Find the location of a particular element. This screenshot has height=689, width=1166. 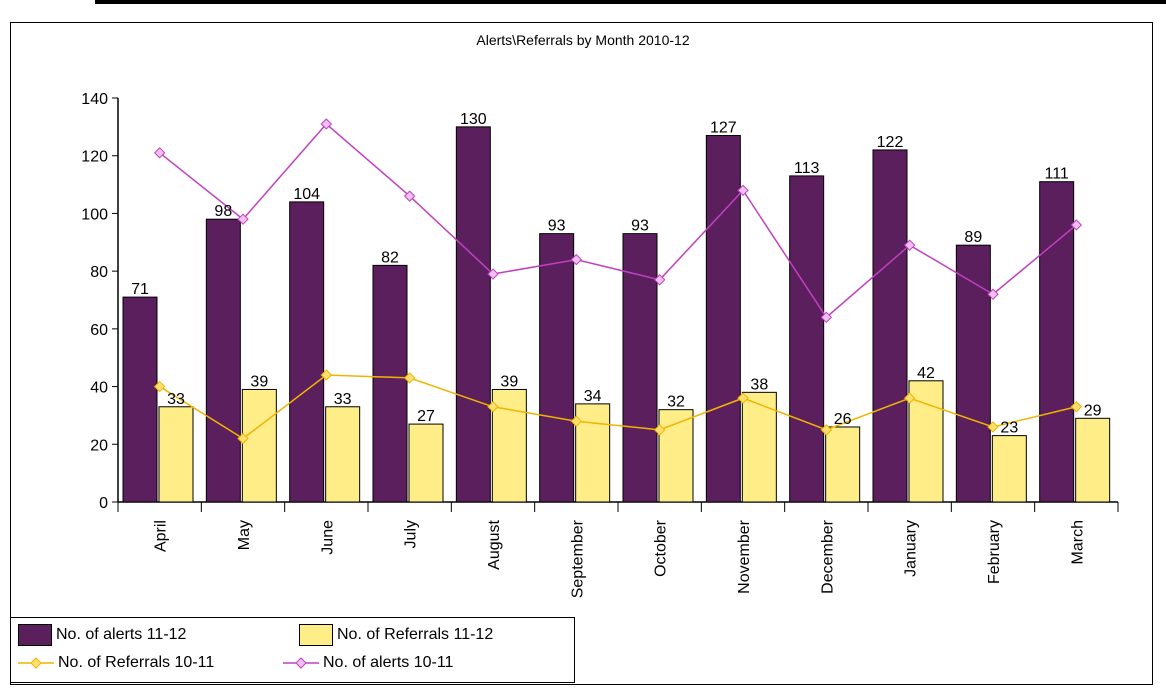

data-label: 29 is located at coordinates (1093, 410).